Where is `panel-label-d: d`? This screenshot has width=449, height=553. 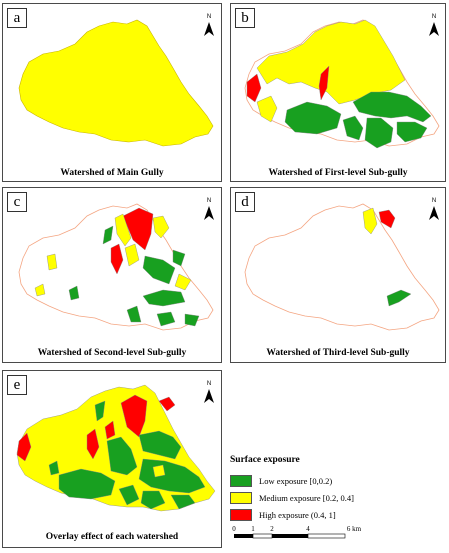 panel-label-d: d is located at coordinates (245, 202).